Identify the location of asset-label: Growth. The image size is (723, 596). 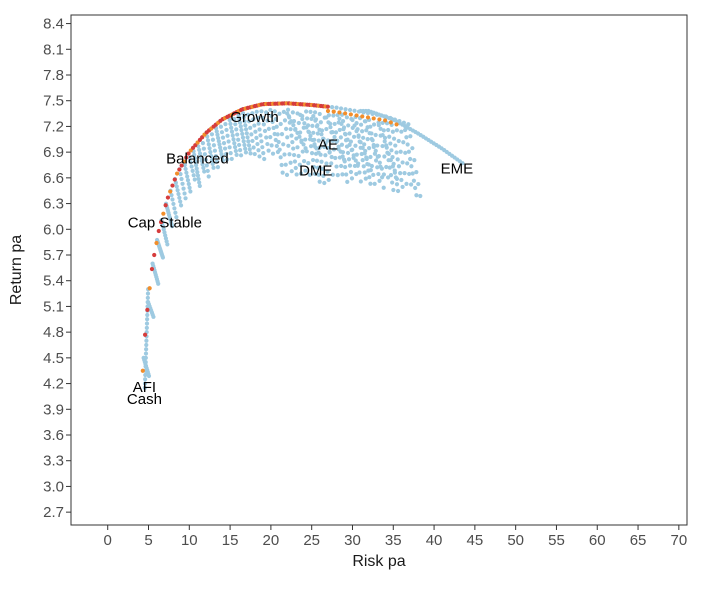
(254, 117).